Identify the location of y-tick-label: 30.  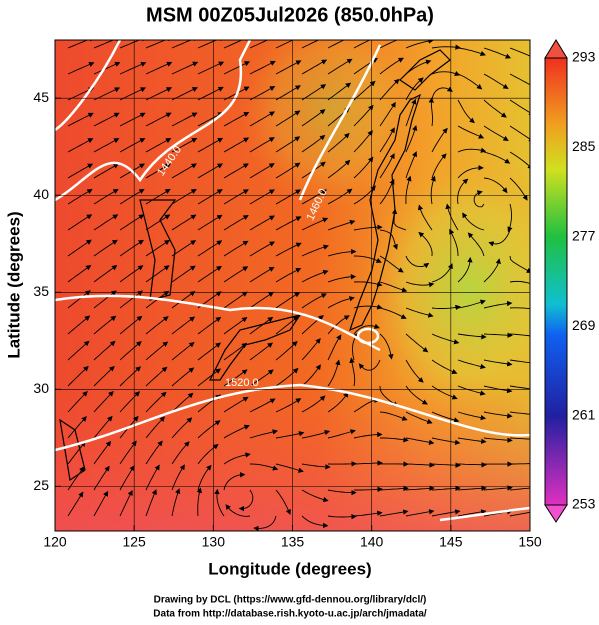
(41, 388).